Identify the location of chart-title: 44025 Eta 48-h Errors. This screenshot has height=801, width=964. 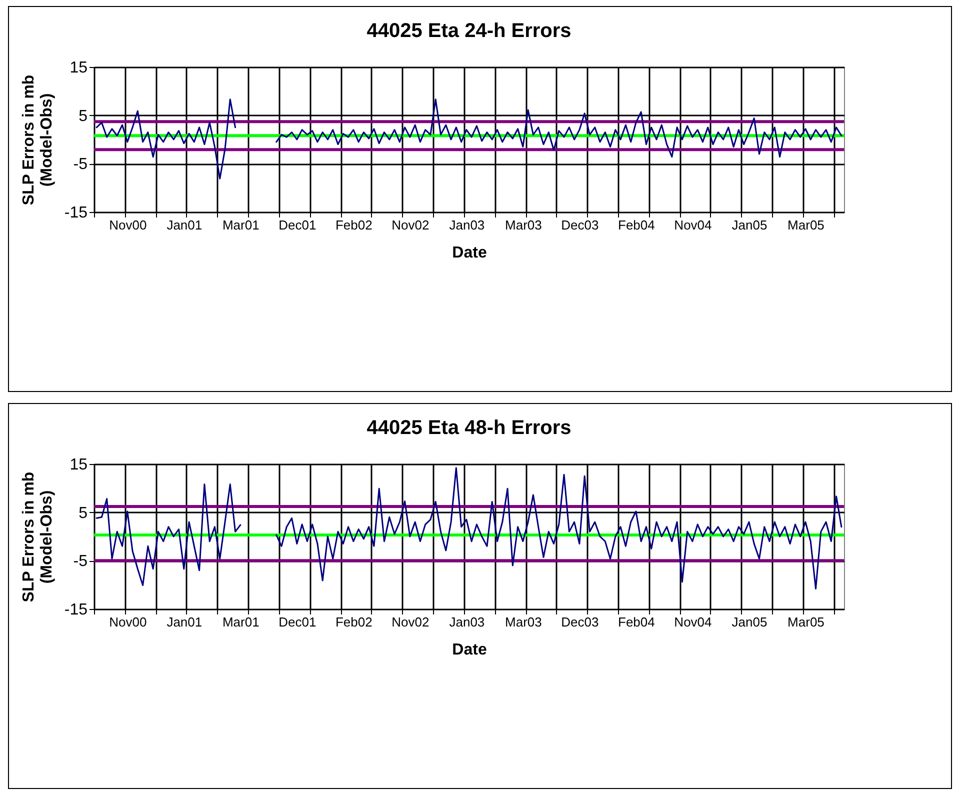
(469, 428).